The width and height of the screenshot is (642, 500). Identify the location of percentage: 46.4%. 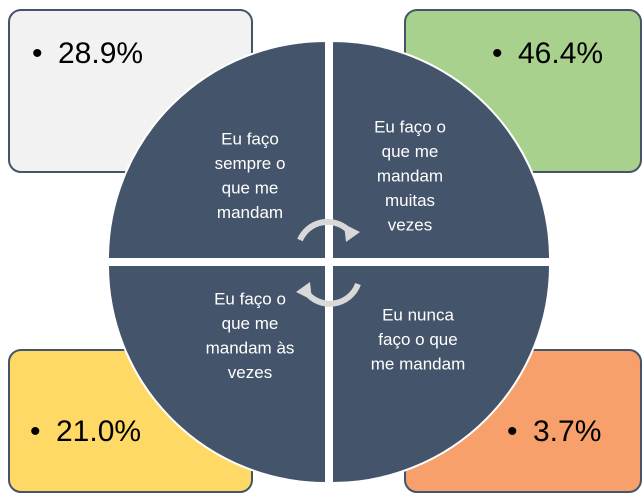
(560, 53).